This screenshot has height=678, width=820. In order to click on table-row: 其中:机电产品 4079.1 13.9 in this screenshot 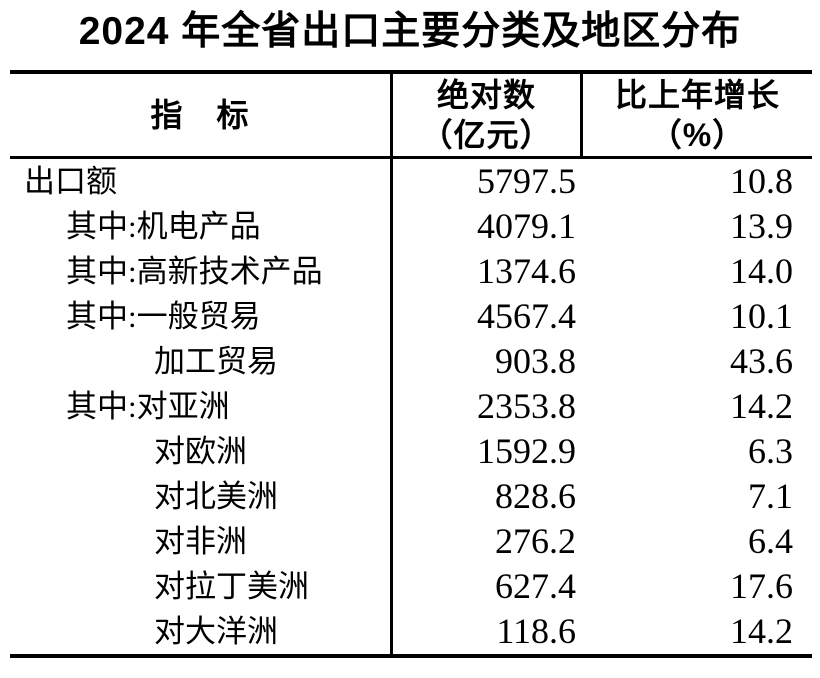, I will do `click(411, 226)`.